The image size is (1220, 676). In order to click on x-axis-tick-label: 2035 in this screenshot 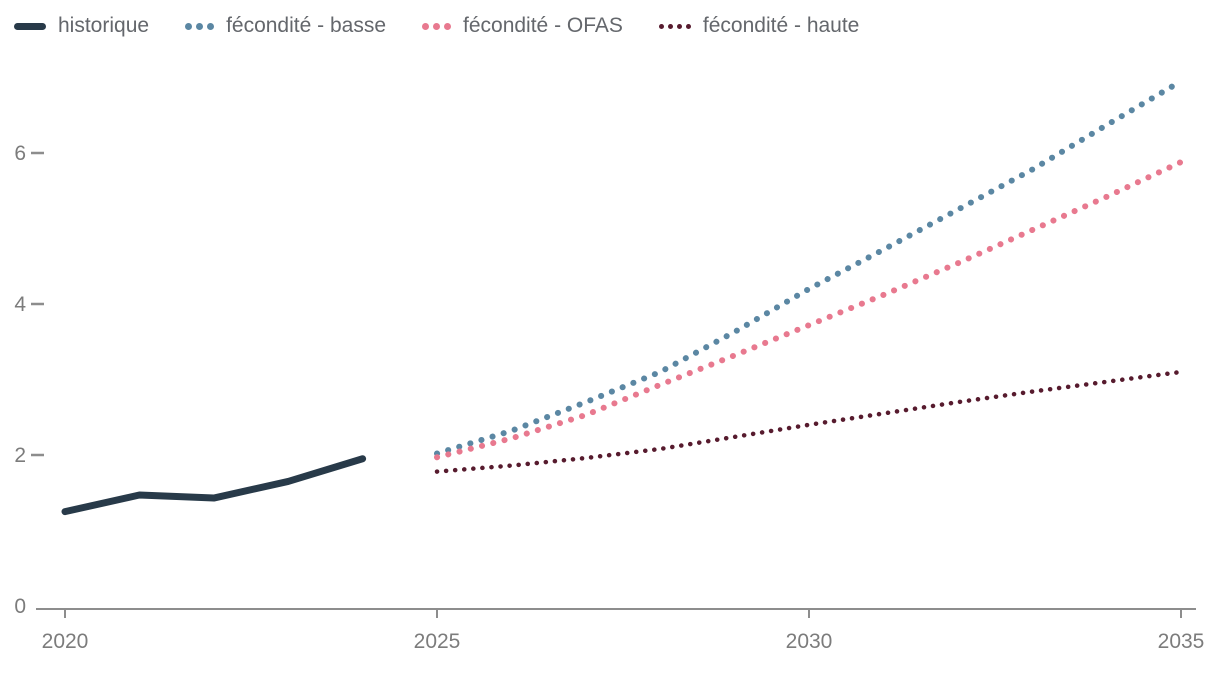, I will do `click(1181, 641)`.